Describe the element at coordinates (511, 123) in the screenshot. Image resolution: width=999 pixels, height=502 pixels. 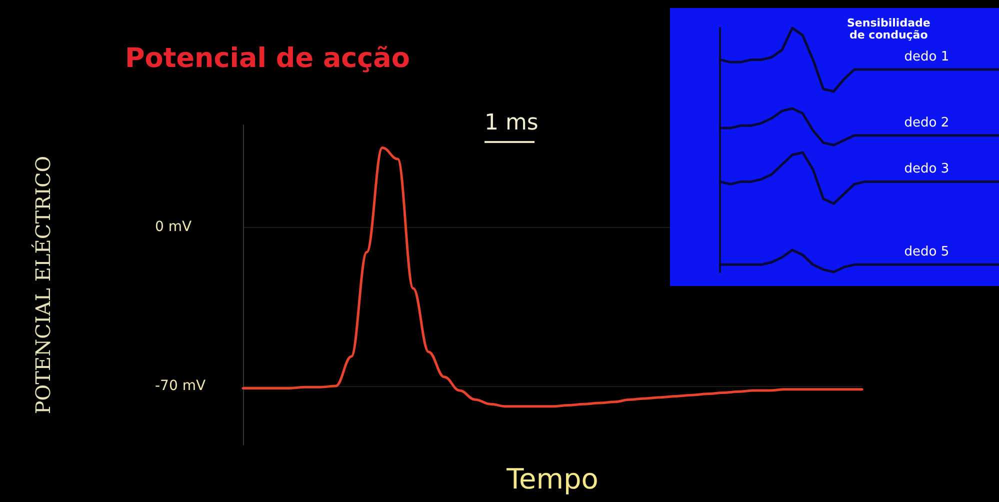
I see `annotation: 1 ms` at that location.